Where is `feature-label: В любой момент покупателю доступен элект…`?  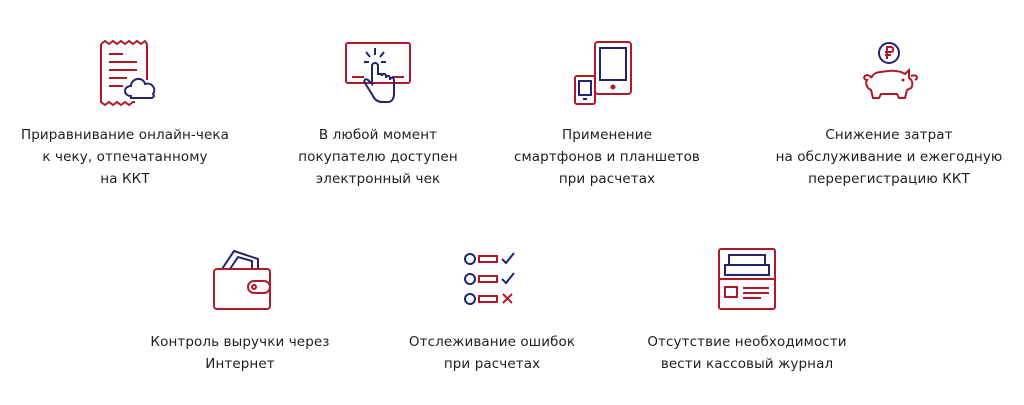
feature-label: В любой момент покупателю доступен элект… is located at coordinates (378, 157).